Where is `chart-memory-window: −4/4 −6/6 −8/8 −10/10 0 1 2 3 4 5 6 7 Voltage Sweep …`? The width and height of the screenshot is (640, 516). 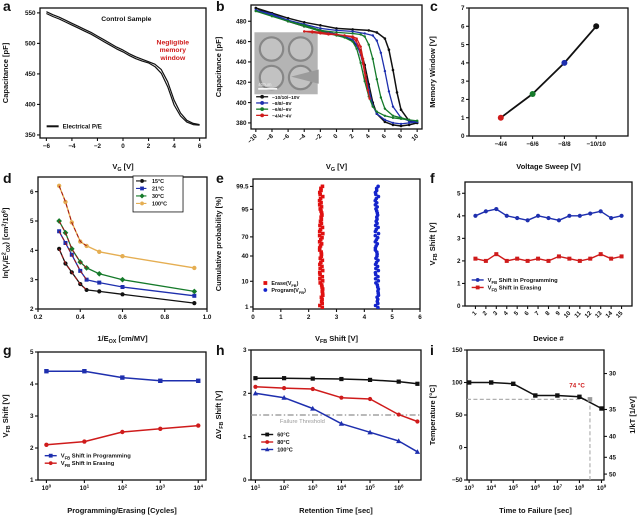 chart-memory-window: −4/4 −6/6 −8/8 −10/10 0 1 2 3 4 5 6 7 Voltage Sweep … is located at coordinates (533, 86).